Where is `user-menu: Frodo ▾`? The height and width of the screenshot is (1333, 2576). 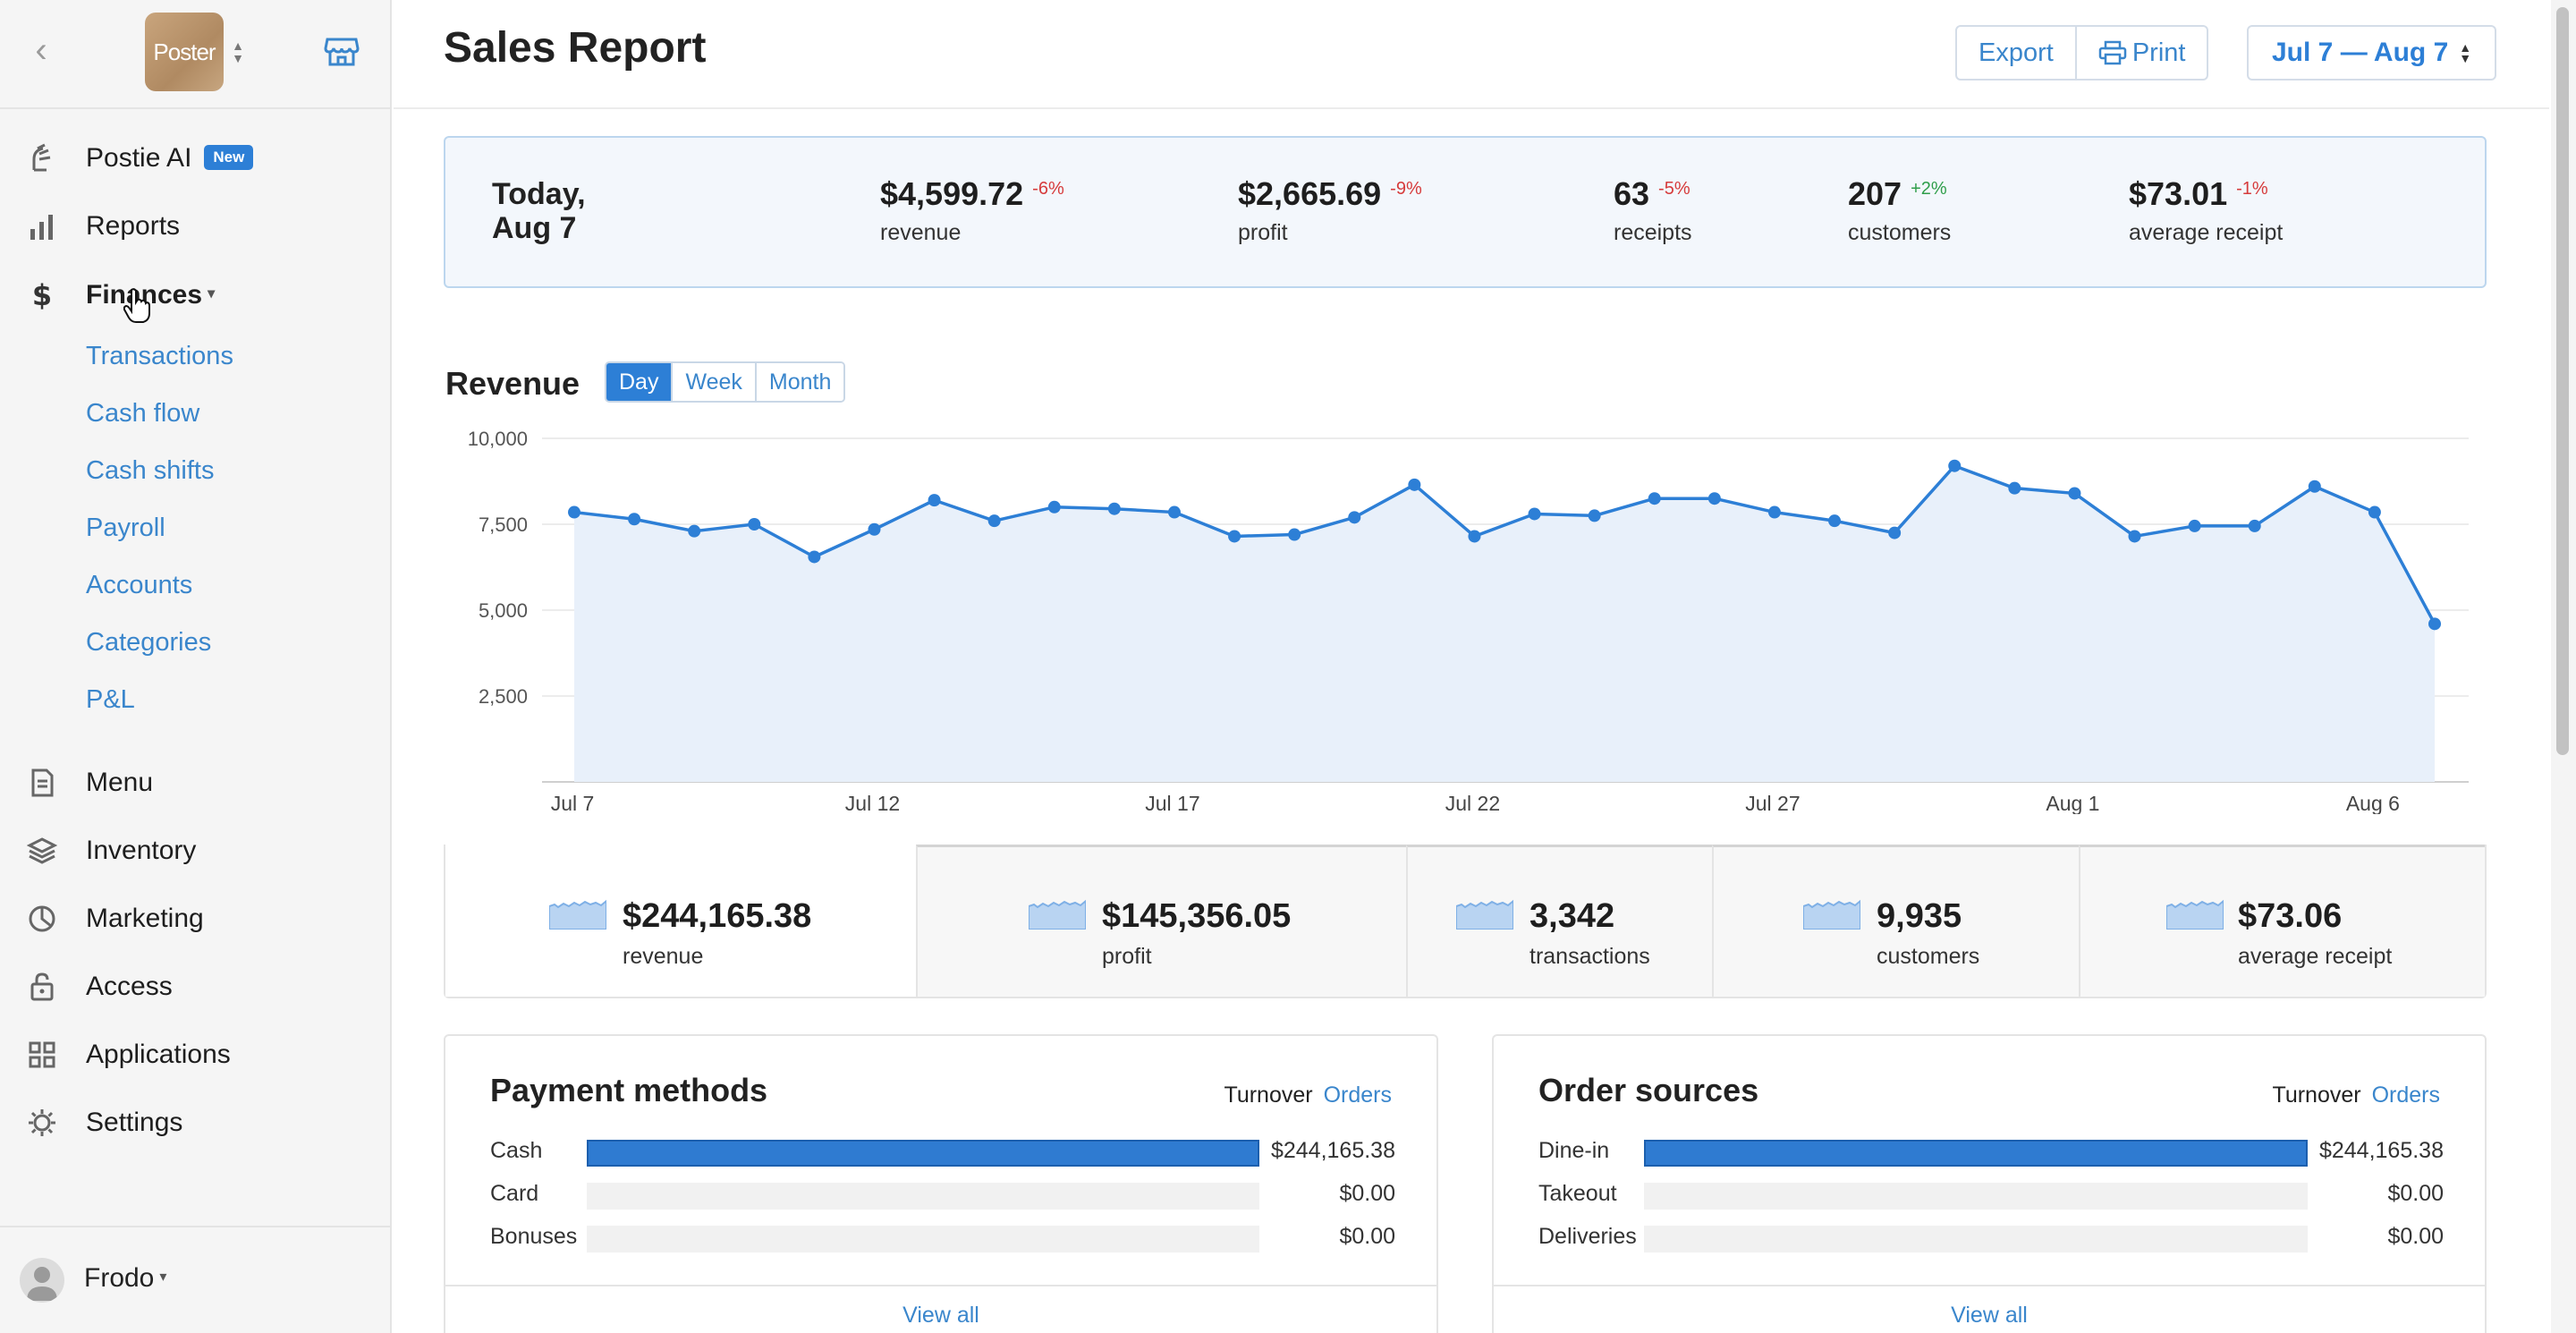 user-menu: Frodo ▾ is located at coordinates (195, 1279).